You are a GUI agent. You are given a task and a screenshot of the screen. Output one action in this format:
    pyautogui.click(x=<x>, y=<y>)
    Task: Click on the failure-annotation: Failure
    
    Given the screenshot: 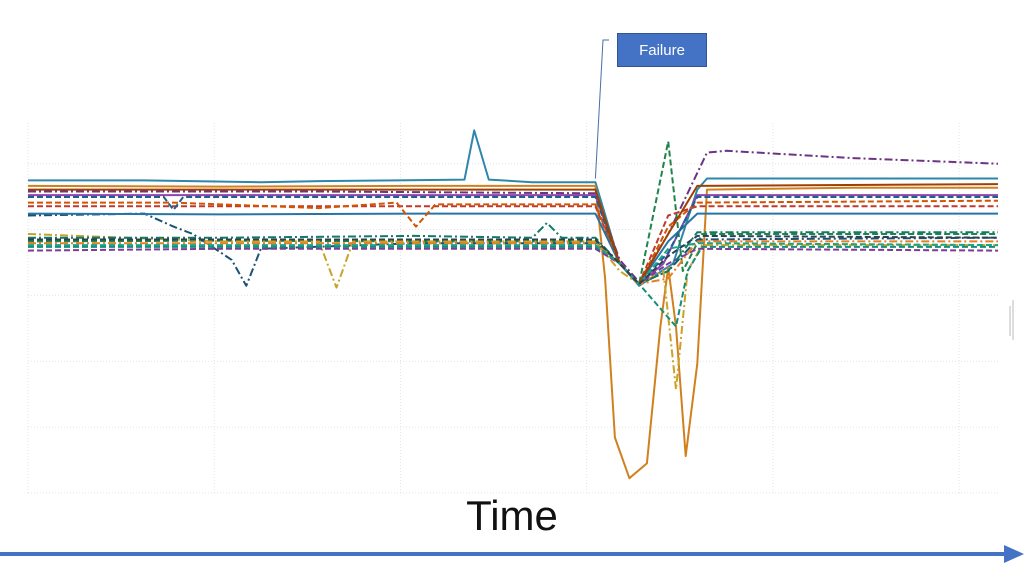 What is the action you would take?
    pyautogui.click(x=662, y=50)
    